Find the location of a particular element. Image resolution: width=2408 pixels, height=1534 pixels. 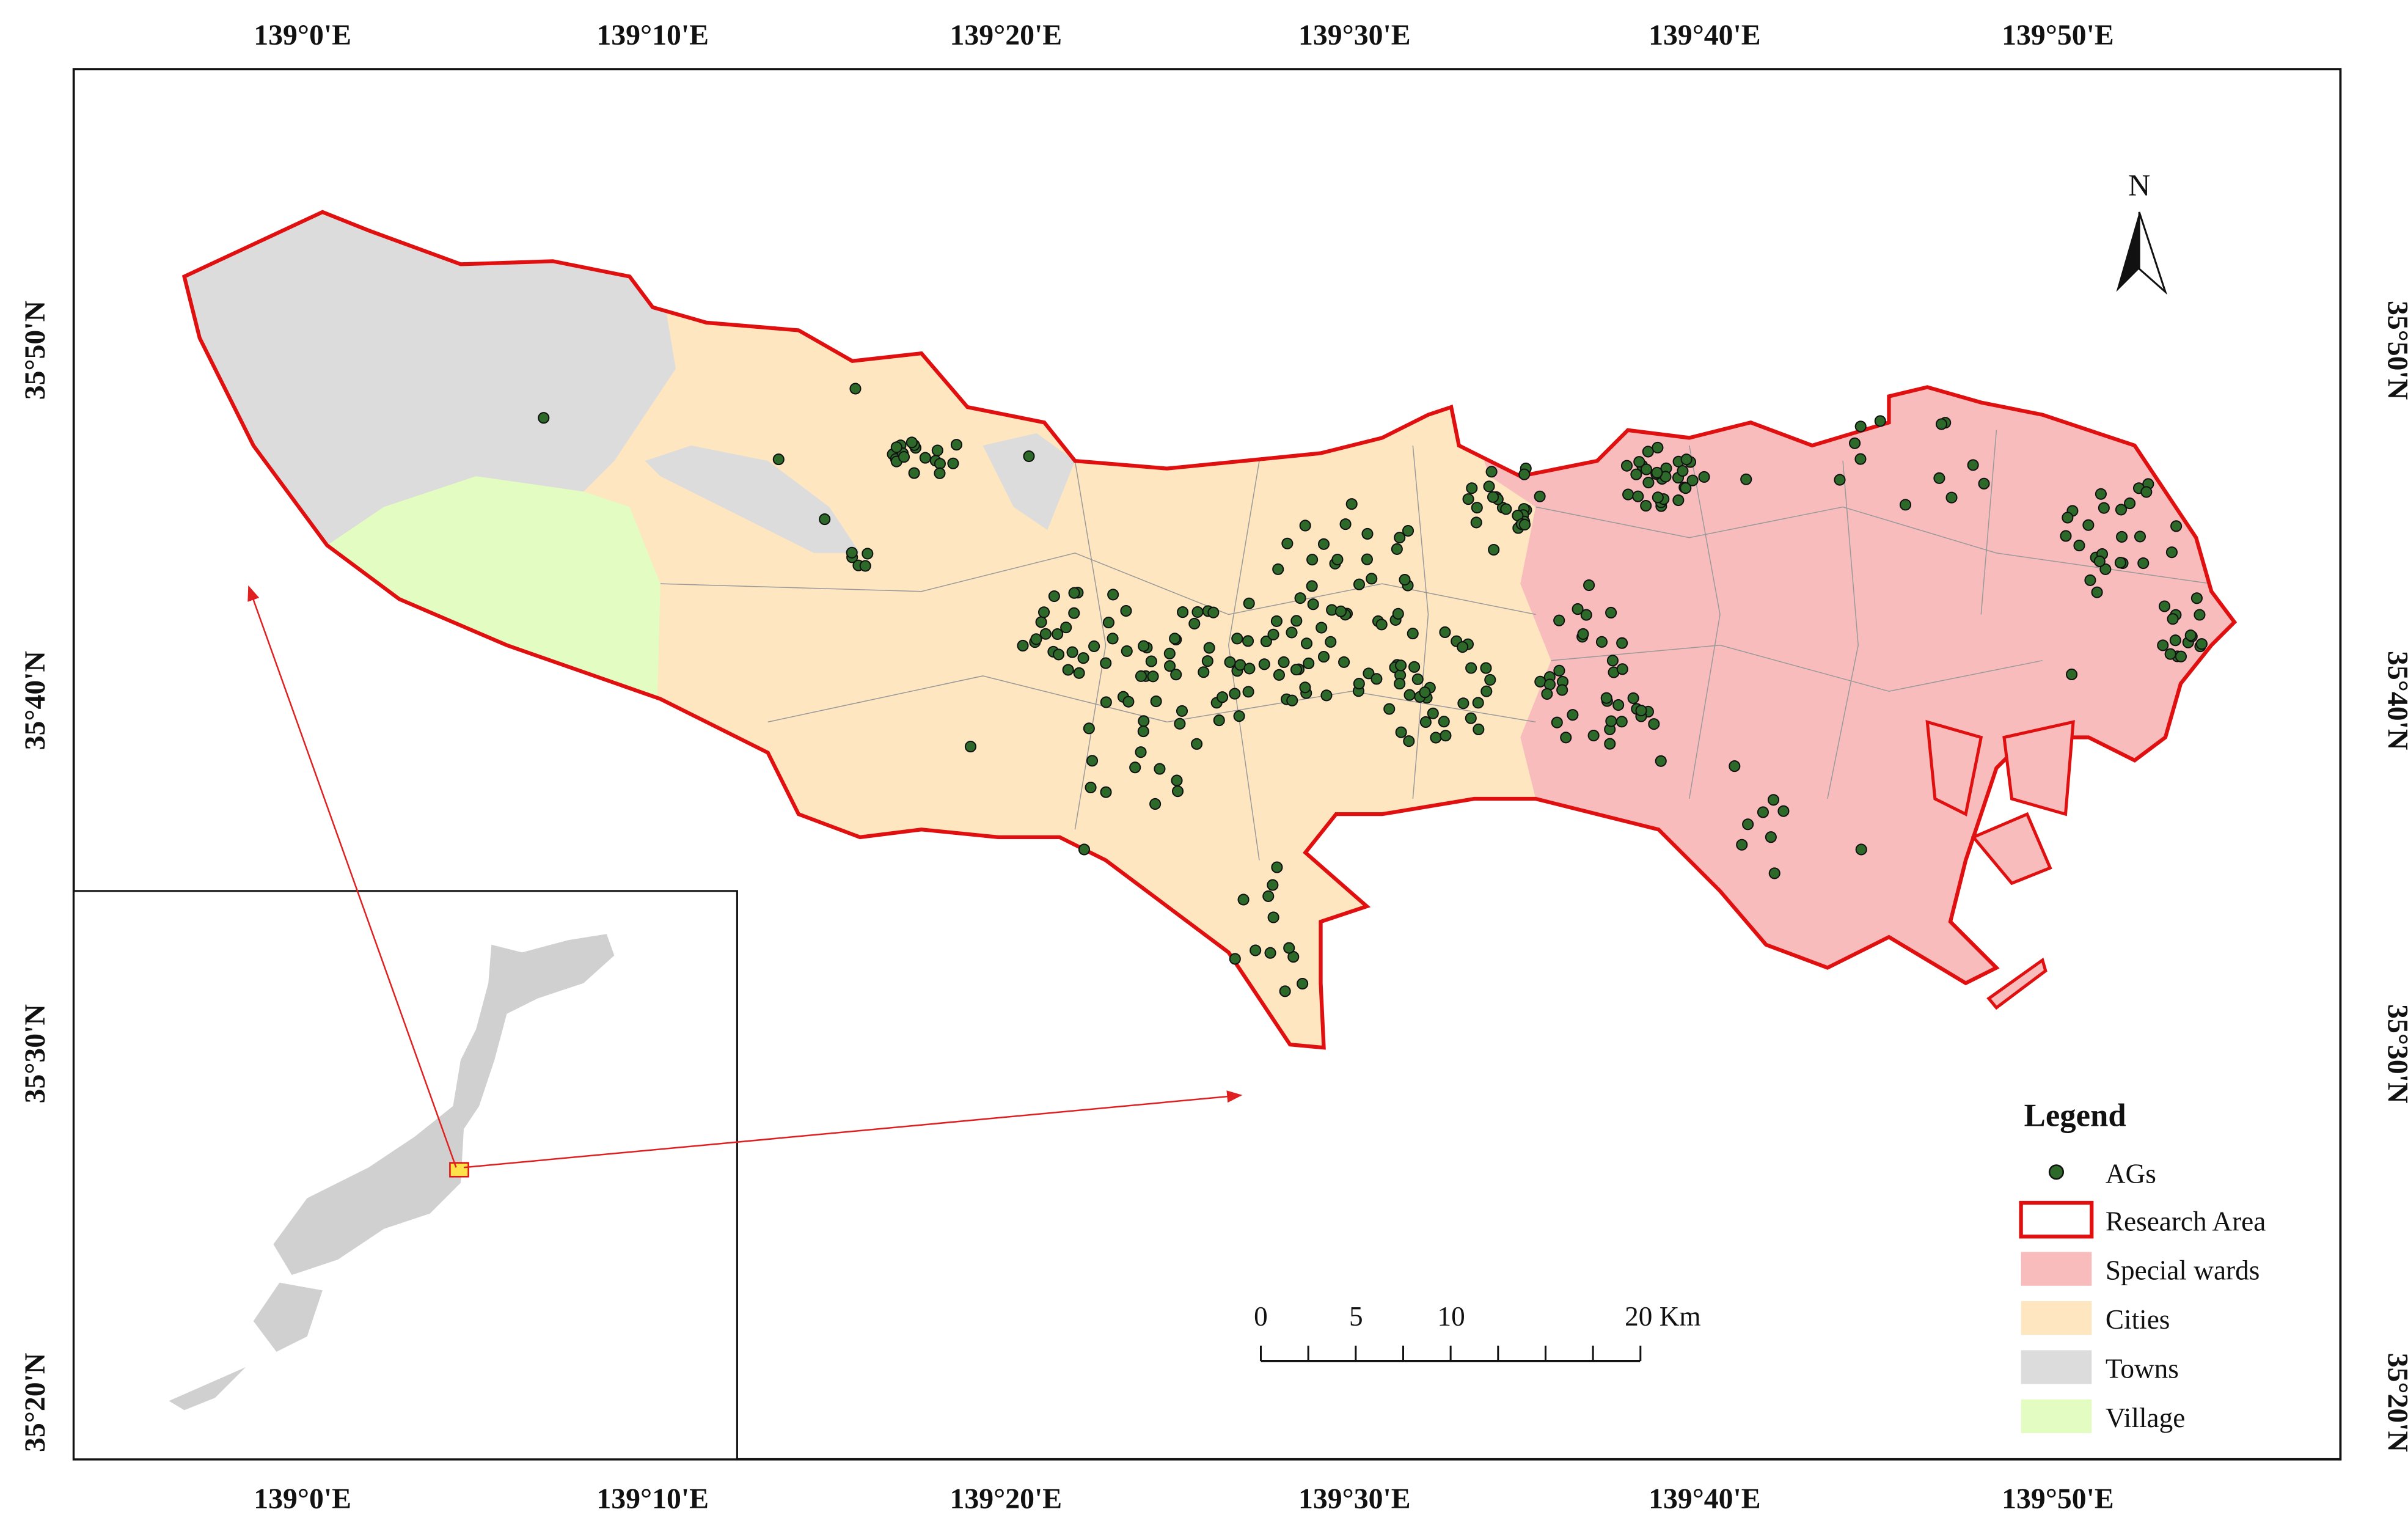

scale-label: 20 Km is located at coordinates (1662, 1316).